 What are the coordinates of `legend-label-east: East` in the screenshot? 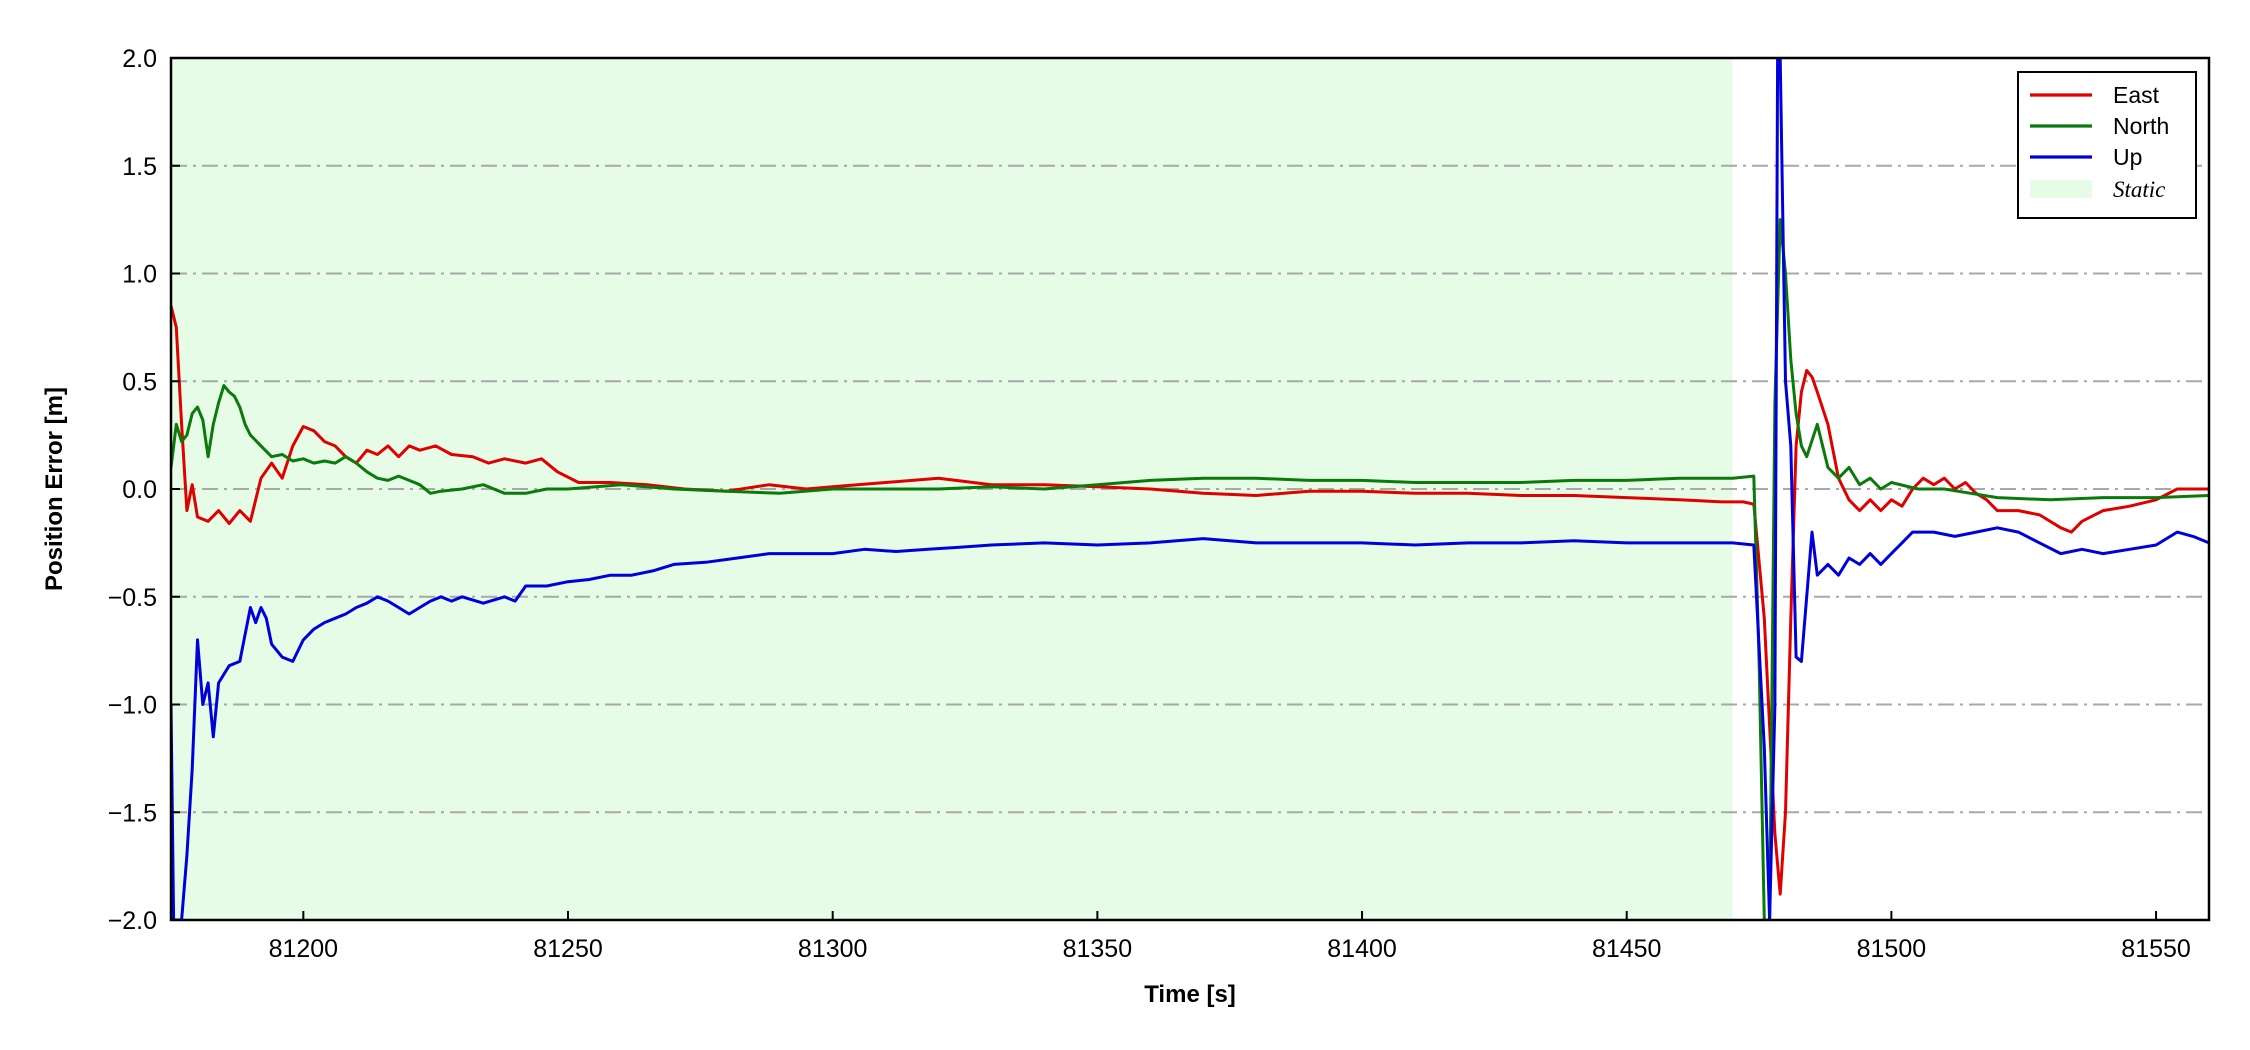 It's located at (2136, 95).